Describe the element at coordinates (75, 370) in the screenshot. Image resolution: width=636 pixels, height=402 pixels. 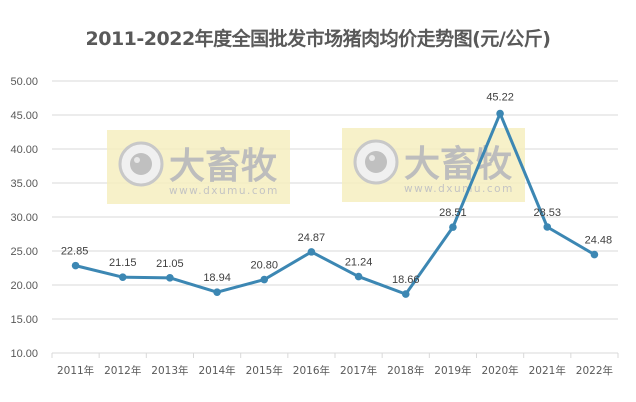
I see `x-tick-label: 2011年` at that location.